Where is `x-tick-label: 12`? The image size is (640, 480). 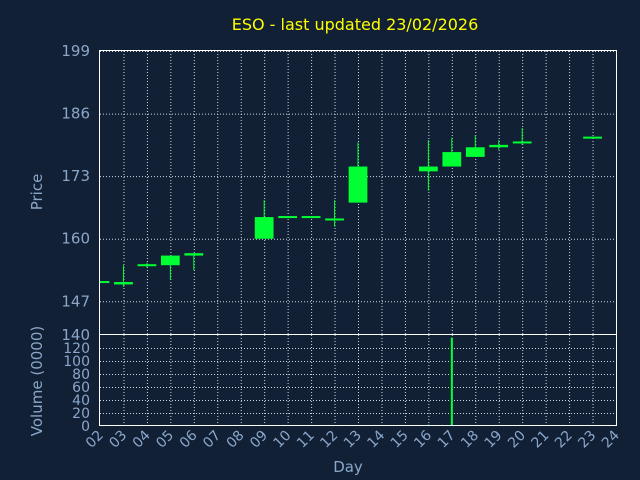
x-tick-label: 12 is located at coordinates (329, 440).